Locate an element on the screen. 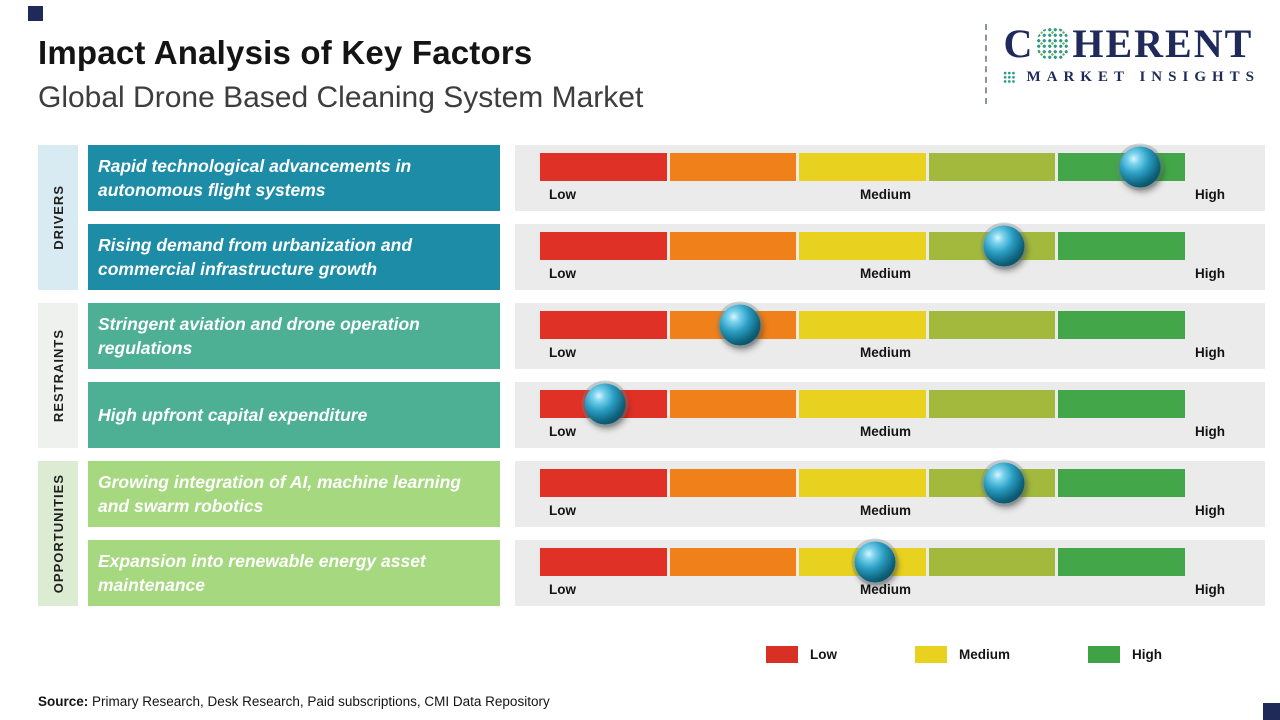 This screenshot has width=1280, height=720. legend-label-medium: Medium is located at coordinates (985, 654).